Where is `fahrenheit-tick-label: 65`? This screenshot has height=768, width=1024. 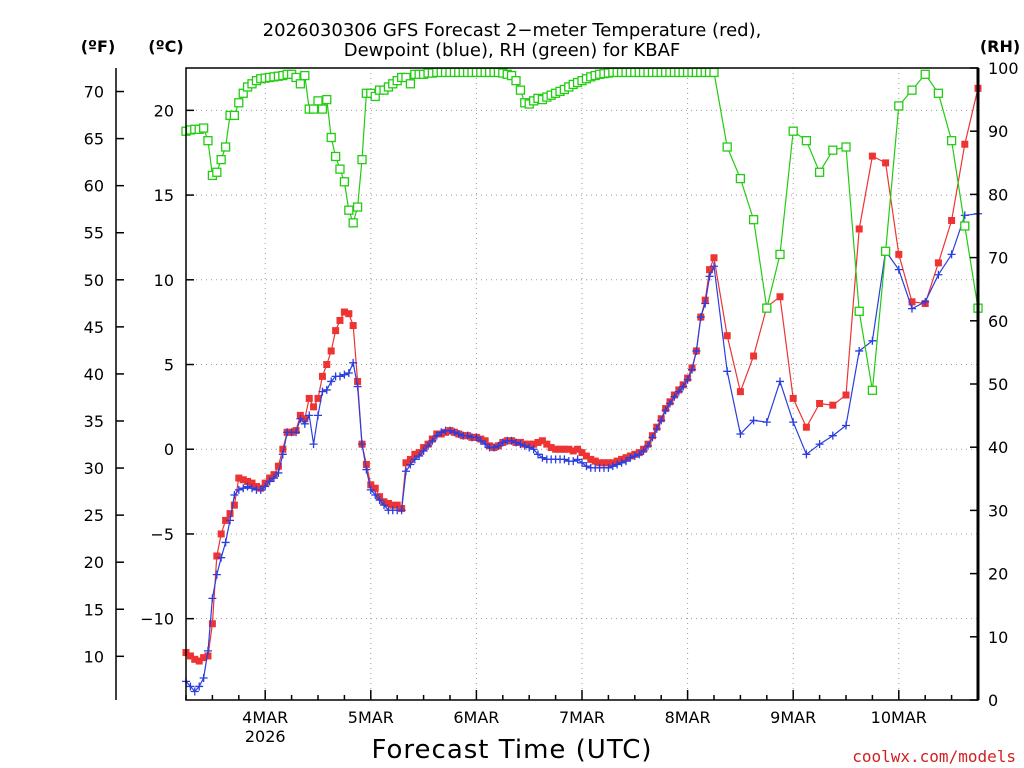
fahrenheit-tick-label: 65 is located at coordinates (94, 139).